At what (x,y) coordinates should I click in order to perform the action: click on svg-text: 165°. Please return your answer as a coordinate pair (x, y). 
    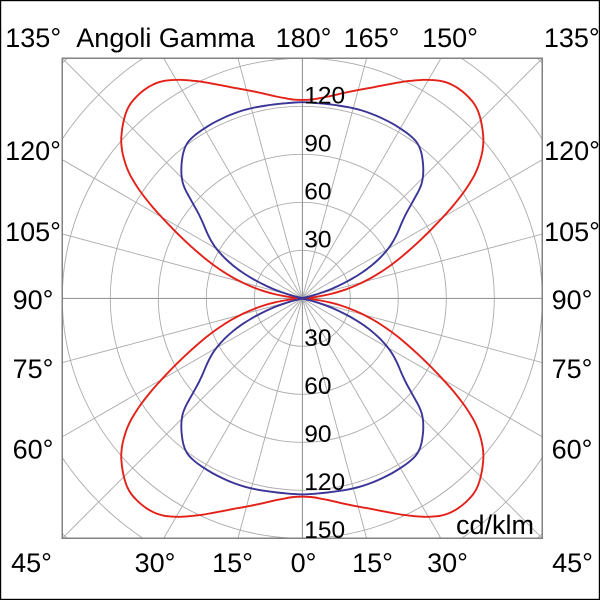
    Looking at the image, I should click on (372, 38).